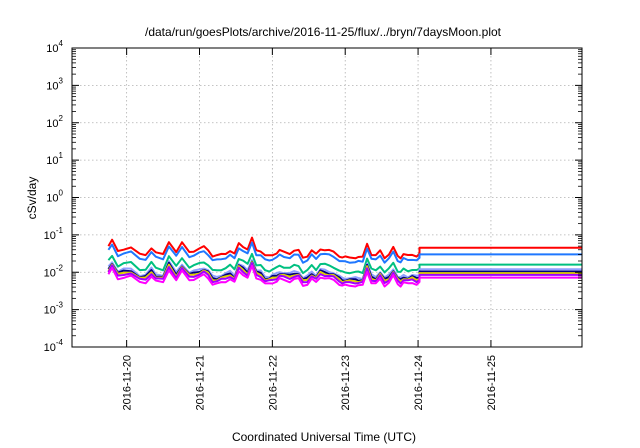 The width and height of the screenshot is (640, 448). I want to click on y-tick-label: 10⁻³, so click(54, 309).